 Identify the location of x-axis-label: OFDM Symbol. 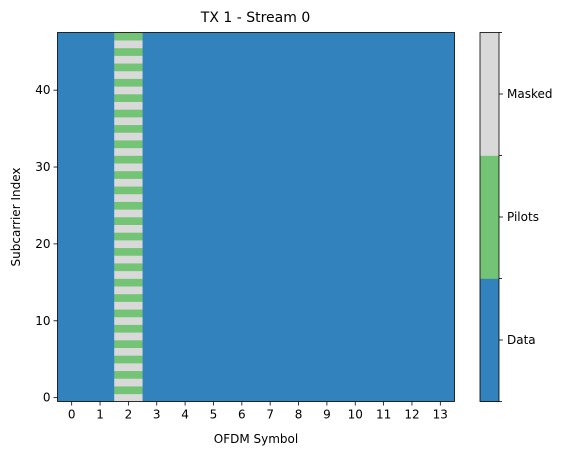
(256, 439).